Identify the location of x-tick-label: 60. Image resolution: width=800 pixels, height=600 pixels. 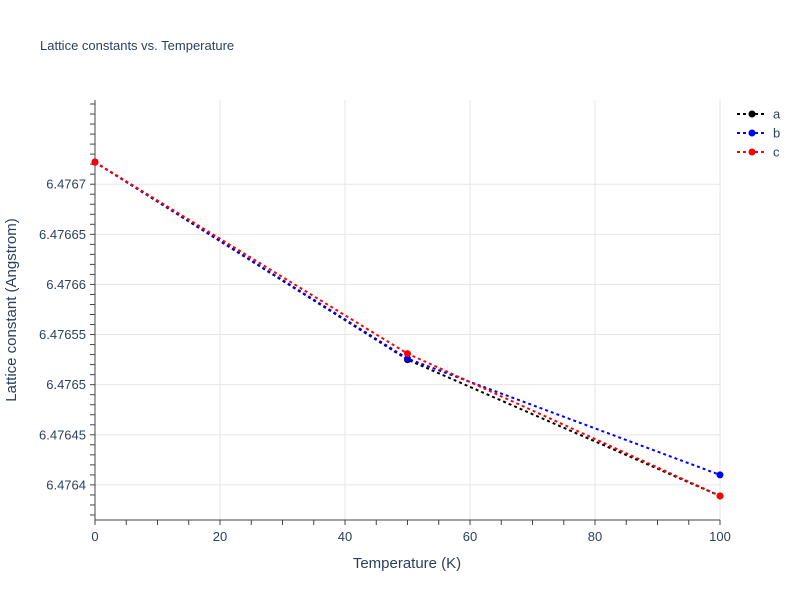
(470, 536).